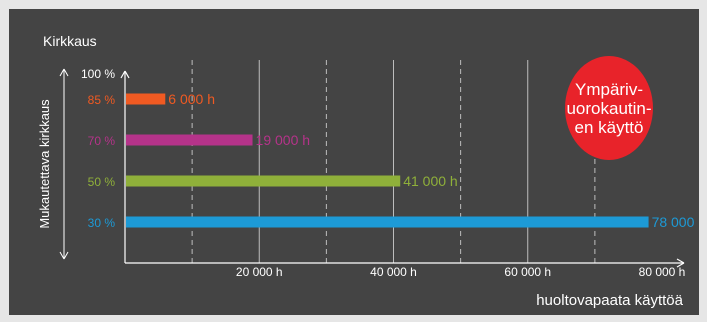 Image resolution: width=707 pixels, height=322 pixels. What do you see at coordinates (680, 263) in the screenshot?
I see `x-axis-arrow` at bounding box center [680, 263].